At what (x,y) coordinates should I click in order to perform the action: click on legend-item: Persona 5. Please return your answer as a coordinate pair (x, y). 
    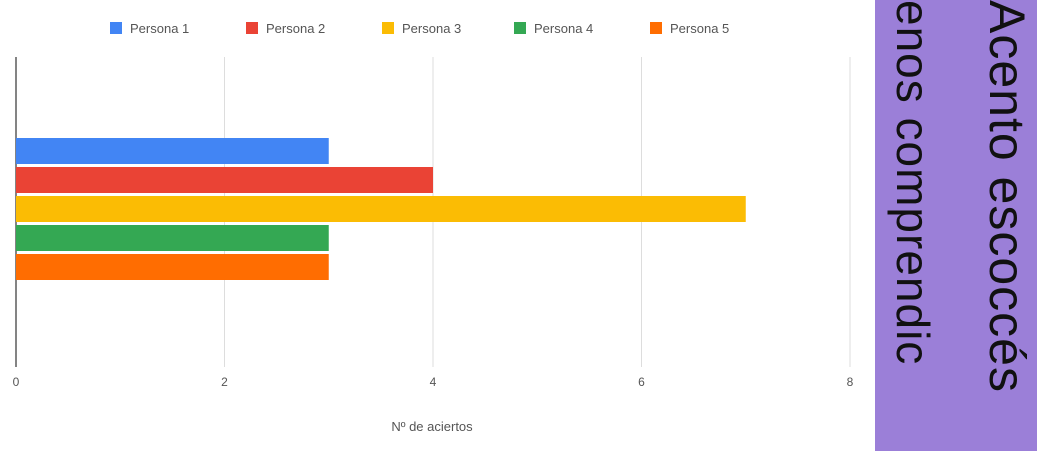
    Looking at the image, I should click on (689, 28).